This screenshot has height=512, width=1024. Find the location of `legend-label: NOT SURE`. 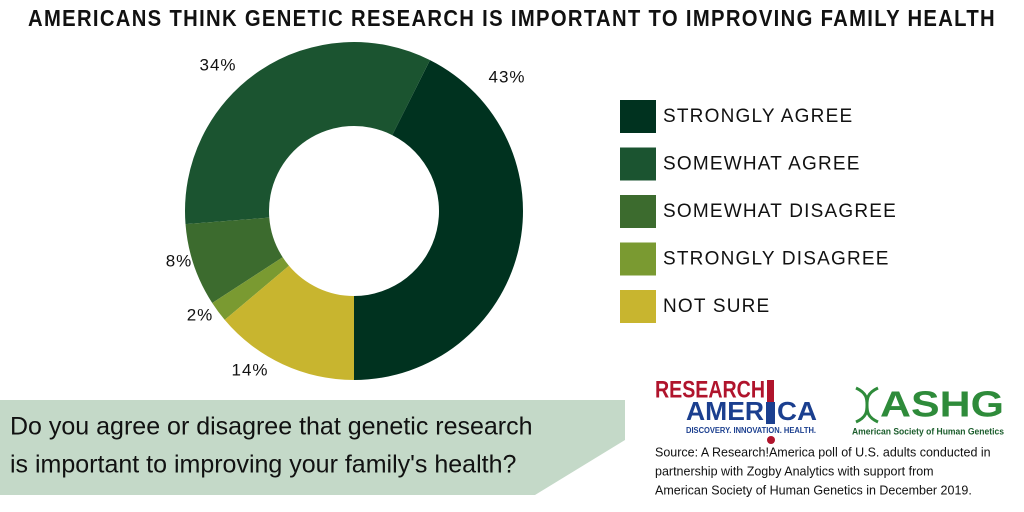

legend-label: NOT SURE is located at coordinates (716, 306).